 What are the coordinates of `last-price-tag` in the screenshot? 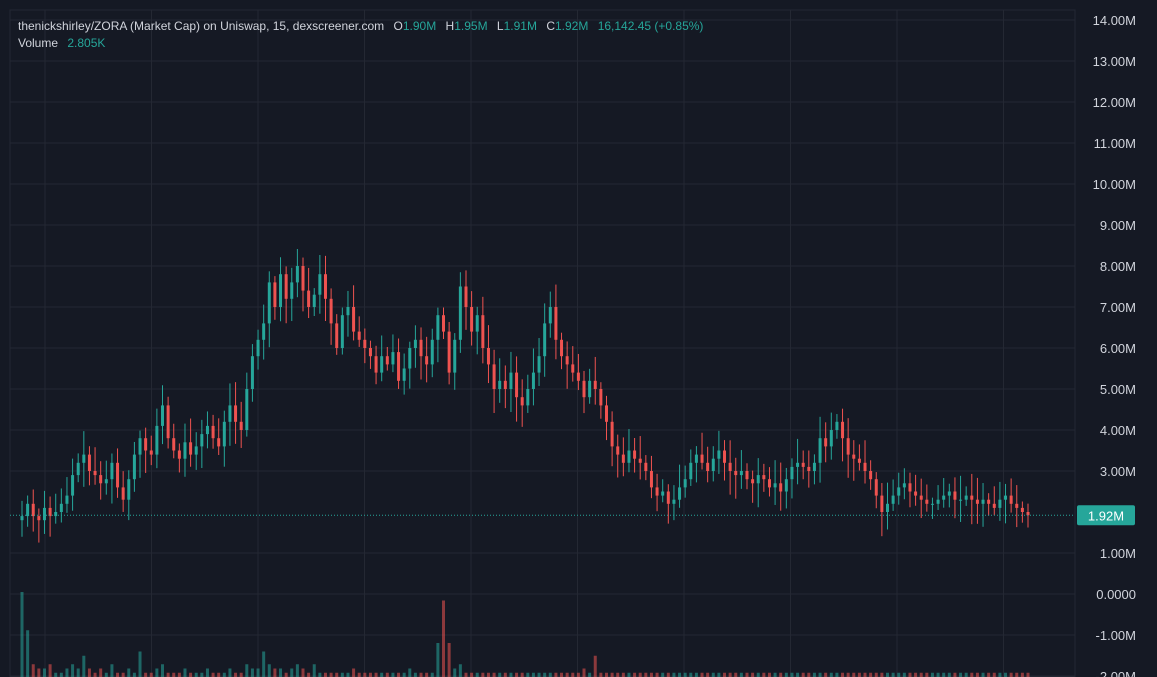 It's located at (1106, 515).